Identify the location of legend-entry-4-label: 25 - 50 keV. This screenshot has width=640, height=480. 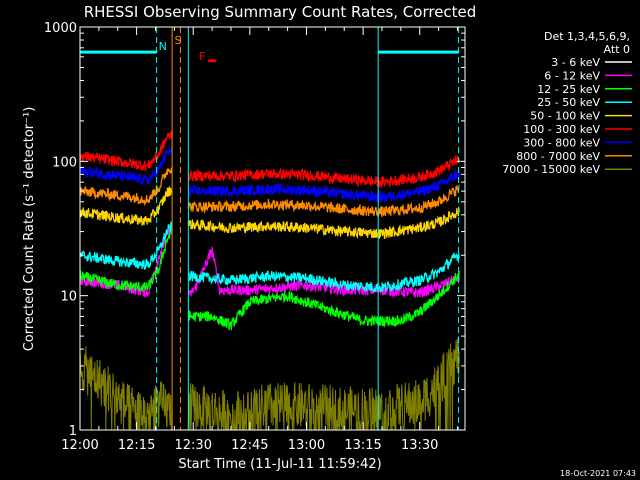
(568, 102).